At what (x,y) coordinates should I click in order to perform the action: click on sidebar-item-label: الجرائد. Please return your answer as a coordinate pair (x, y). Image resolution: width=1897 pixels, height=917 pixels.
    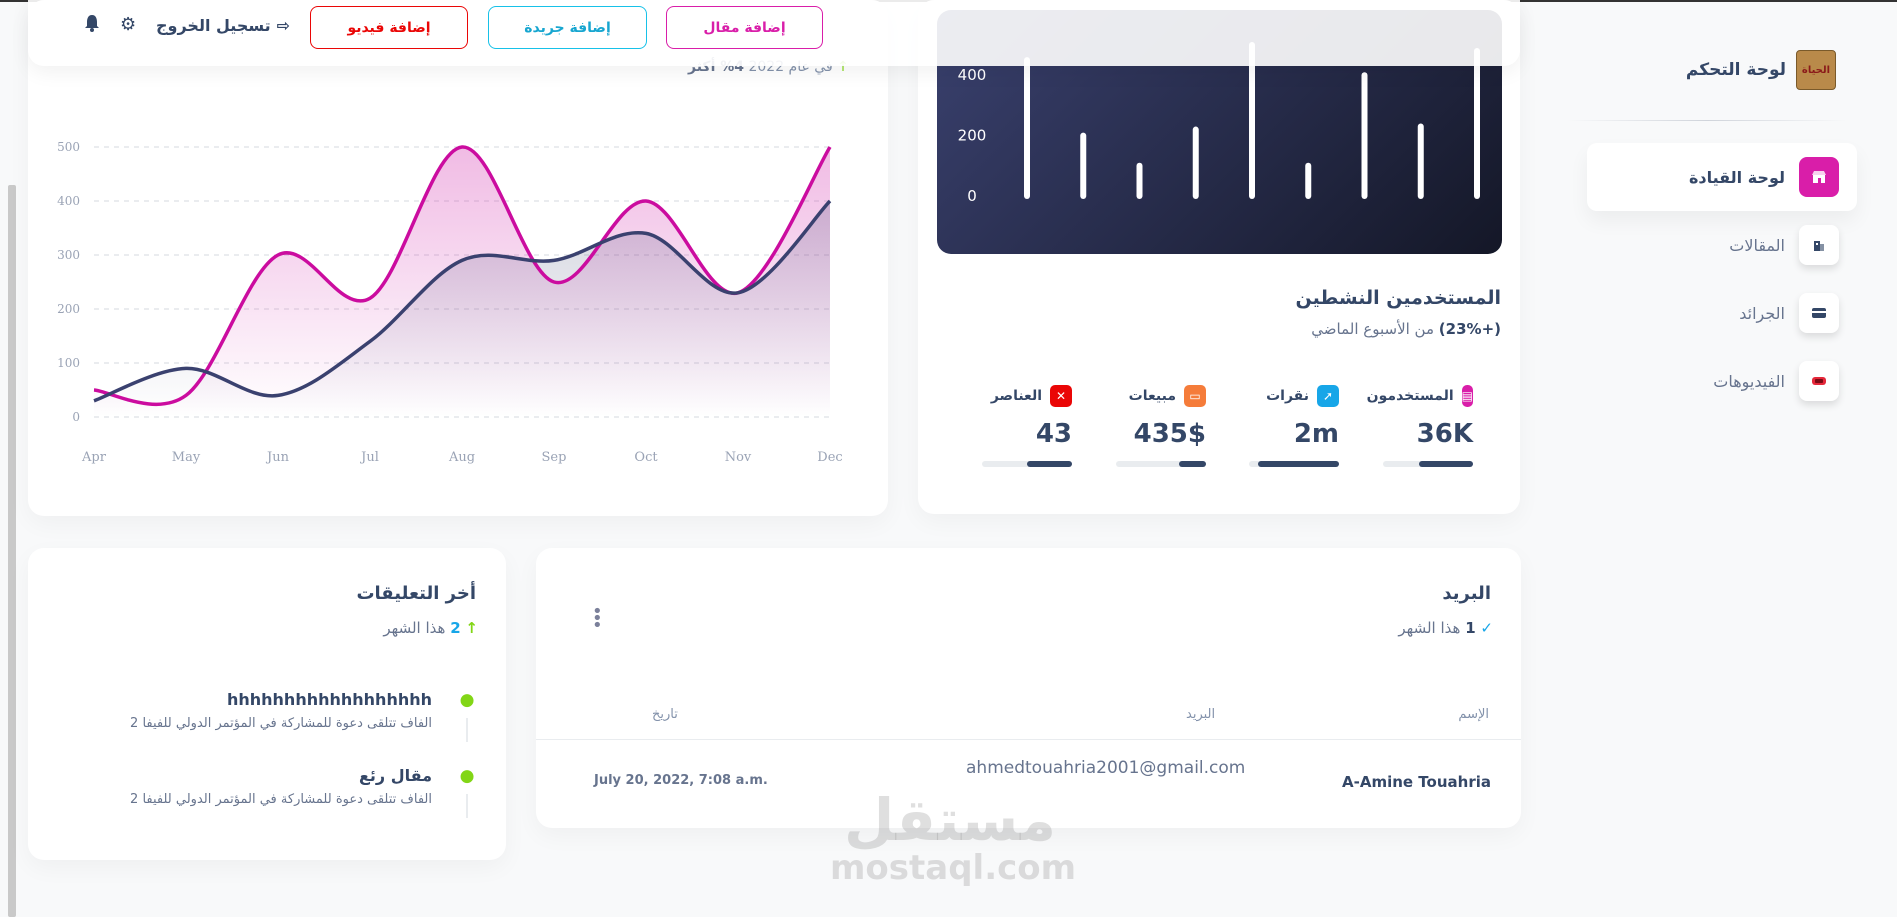
    Looking at the image, I should click on (1762, 313).